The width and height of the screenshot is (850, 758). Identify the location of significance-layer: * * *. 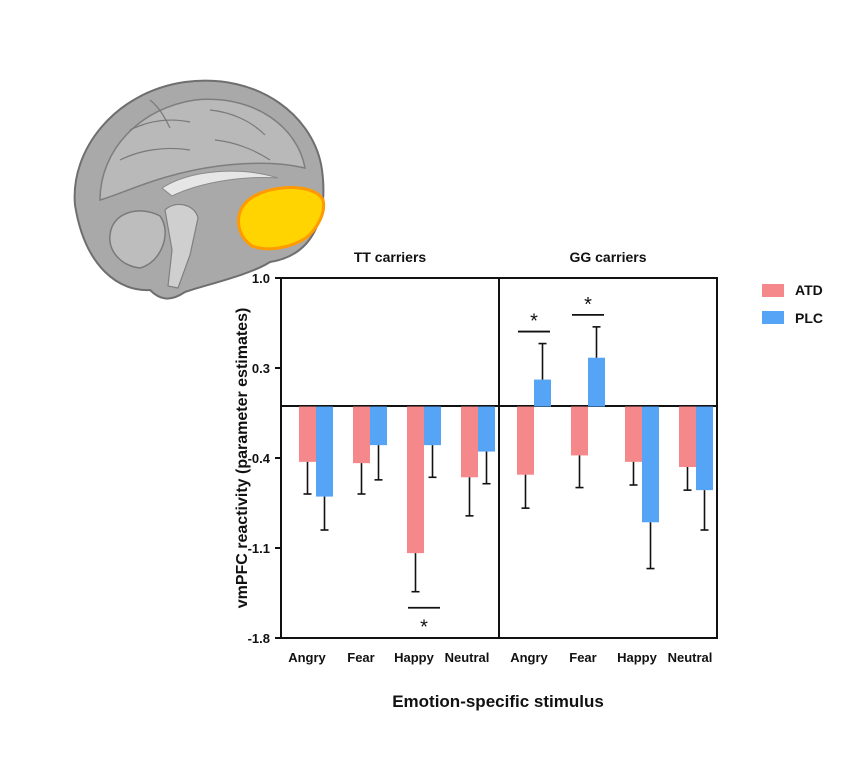
(506, 466).